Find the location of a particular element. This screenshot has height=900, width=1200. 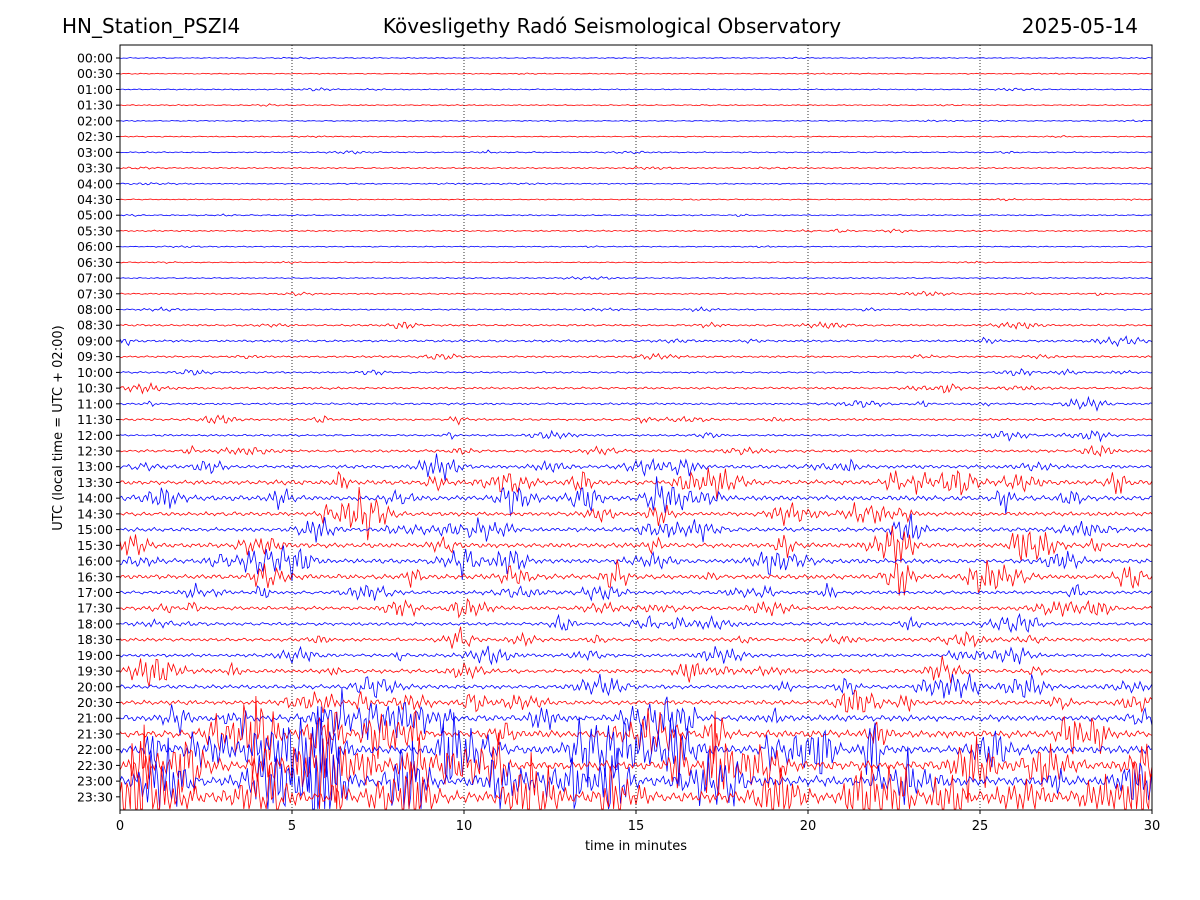

x-tick-label: 5 is located at coordinates (292, 826).